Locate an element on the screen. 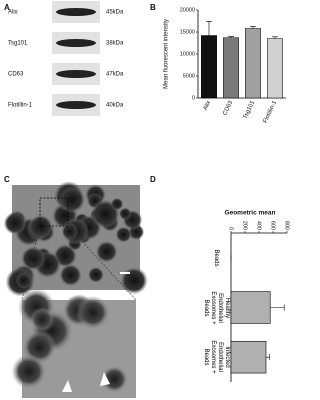 The image size is (320, 400). scale-bar is located at coordinates (125, 273).